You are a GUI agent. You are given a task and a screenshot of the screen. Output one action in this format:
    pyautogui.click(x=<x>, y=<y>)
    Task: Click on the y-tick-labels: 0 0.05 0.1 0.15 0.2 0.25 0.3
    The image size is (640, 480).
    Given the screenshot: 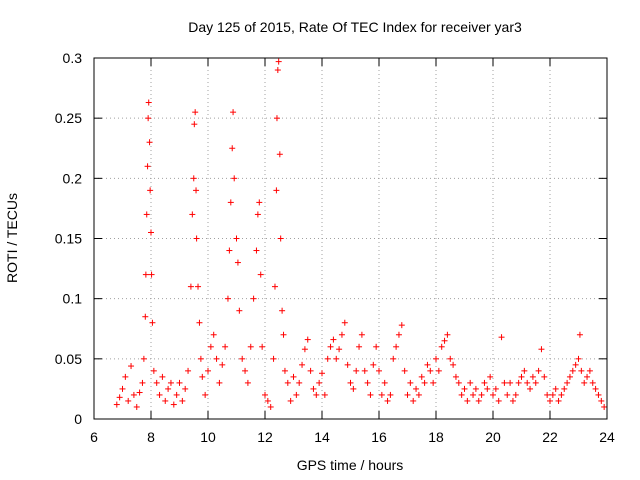 What is the action you would take?
    pyautogui.click(x=68, y=238)
    